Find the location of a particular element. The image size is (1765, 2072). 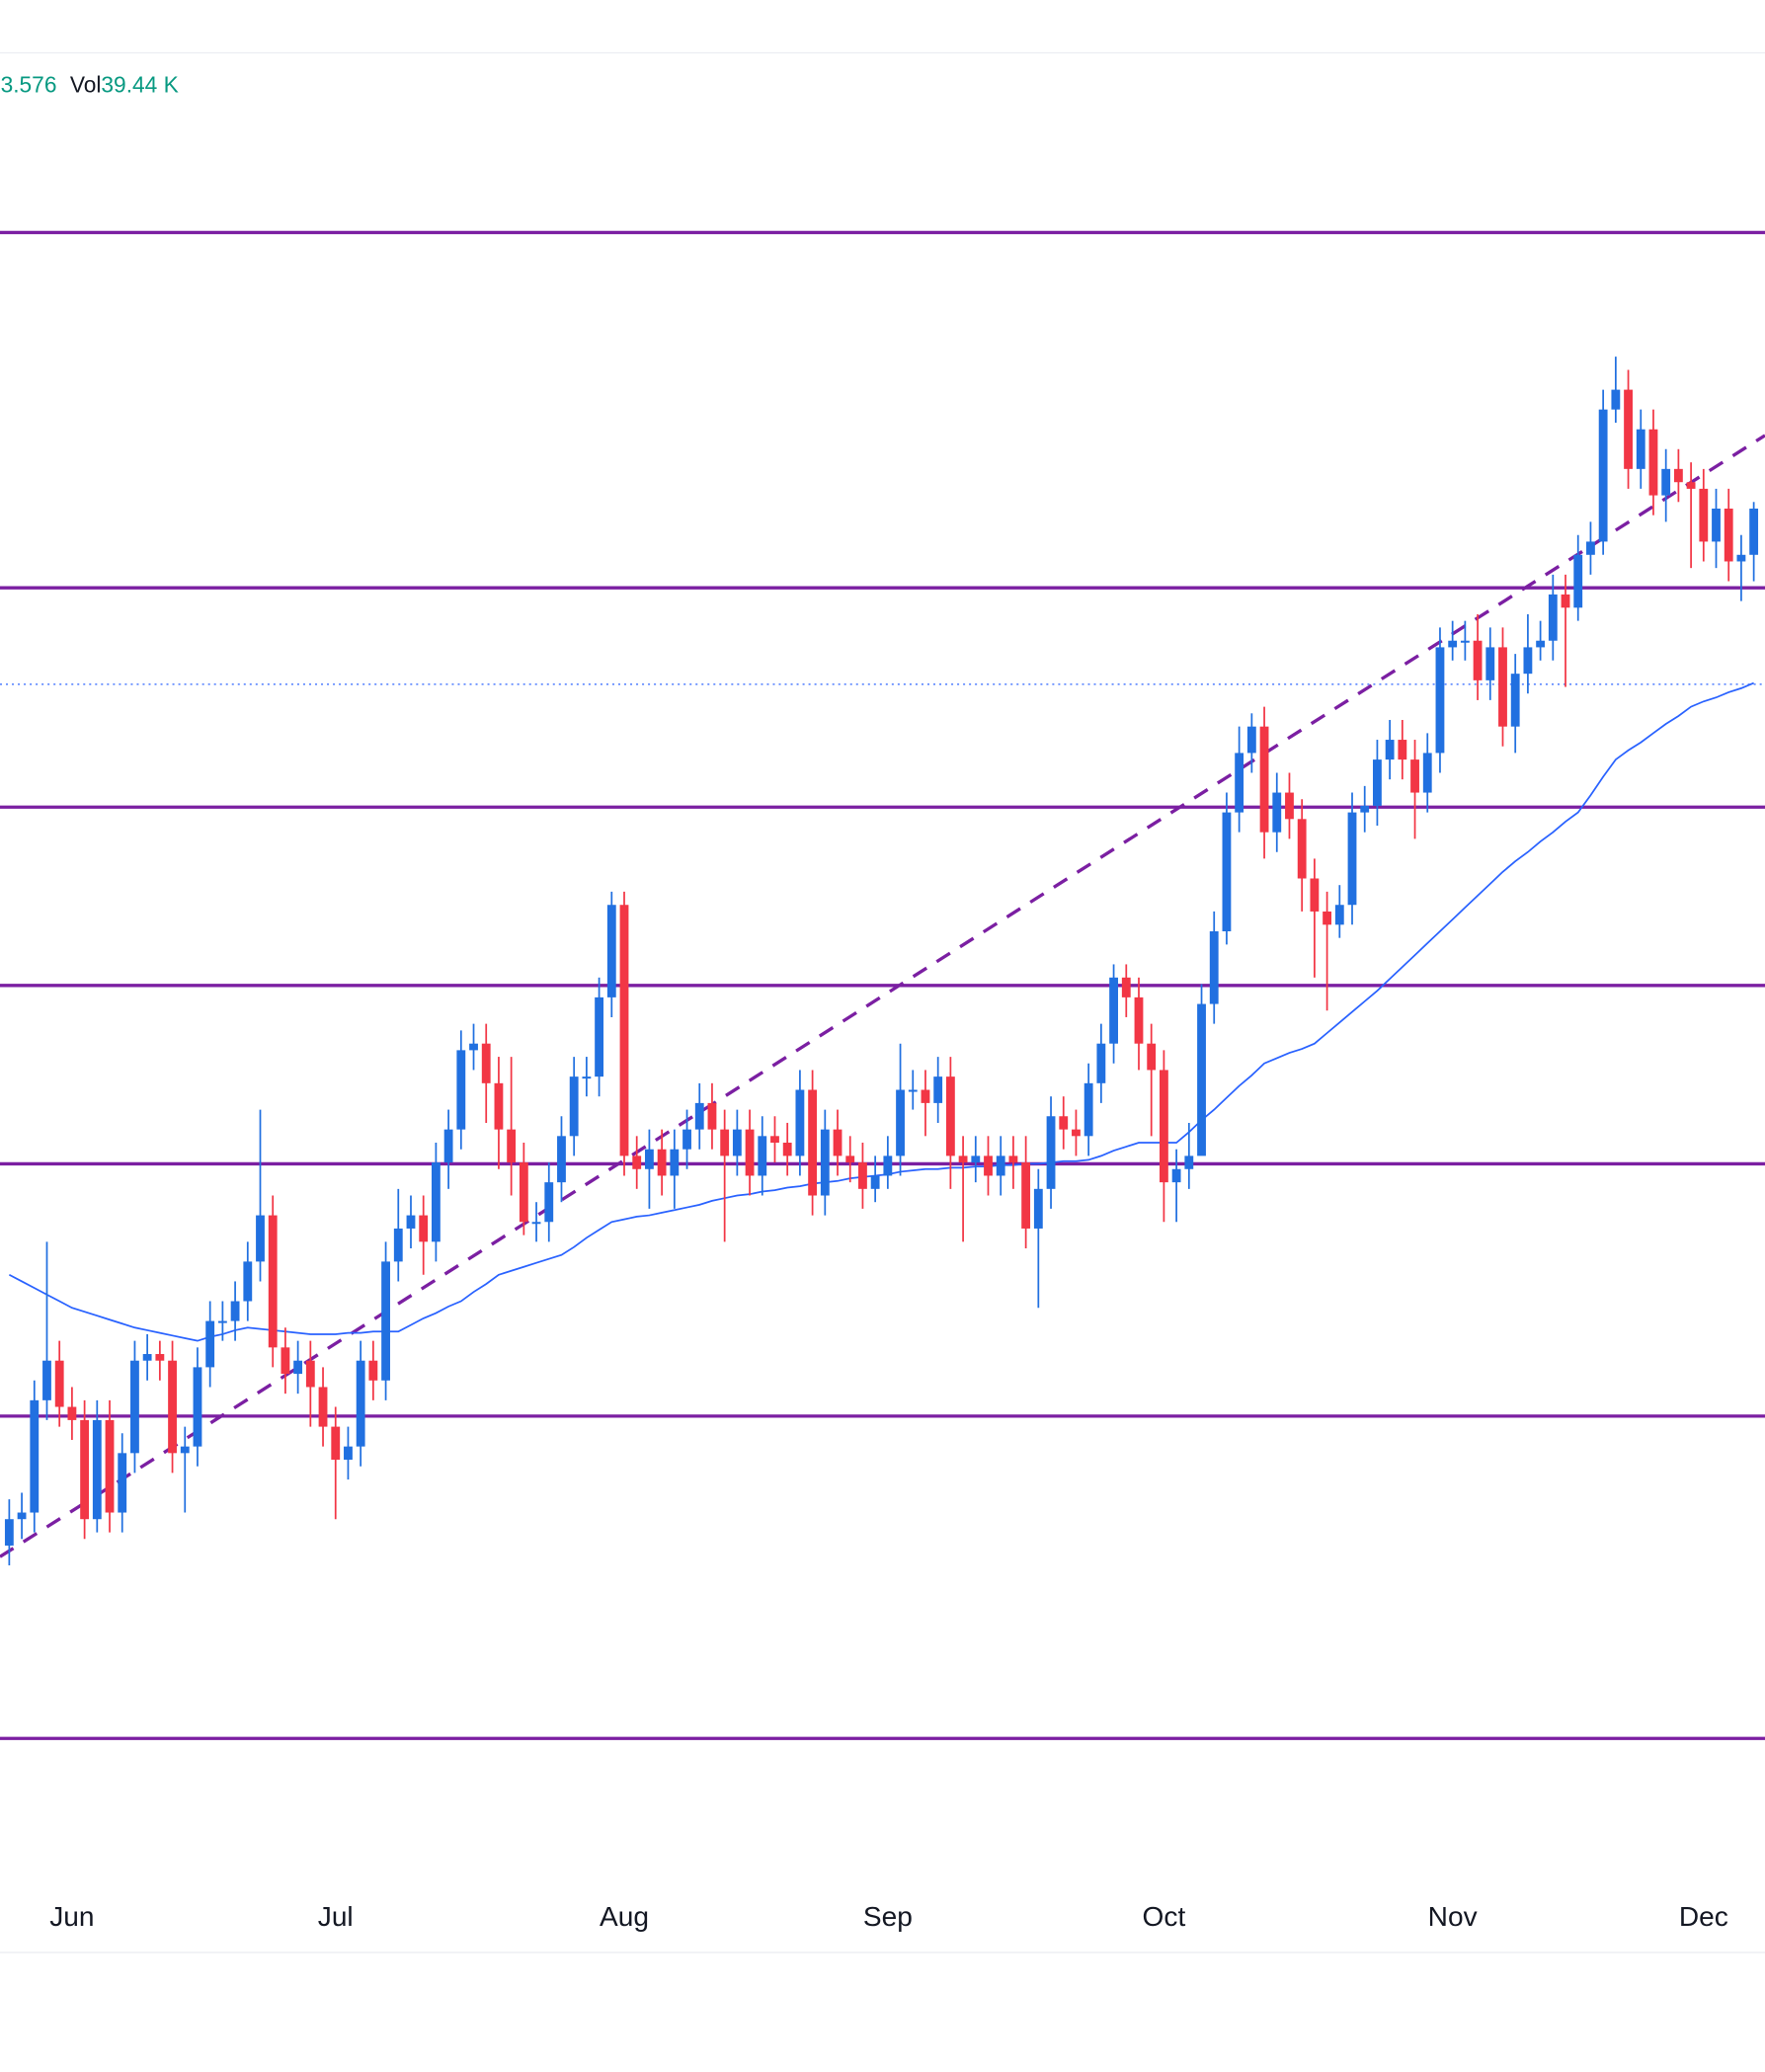

x-tick-label: Oct is located at coordinates (1164, 1916).